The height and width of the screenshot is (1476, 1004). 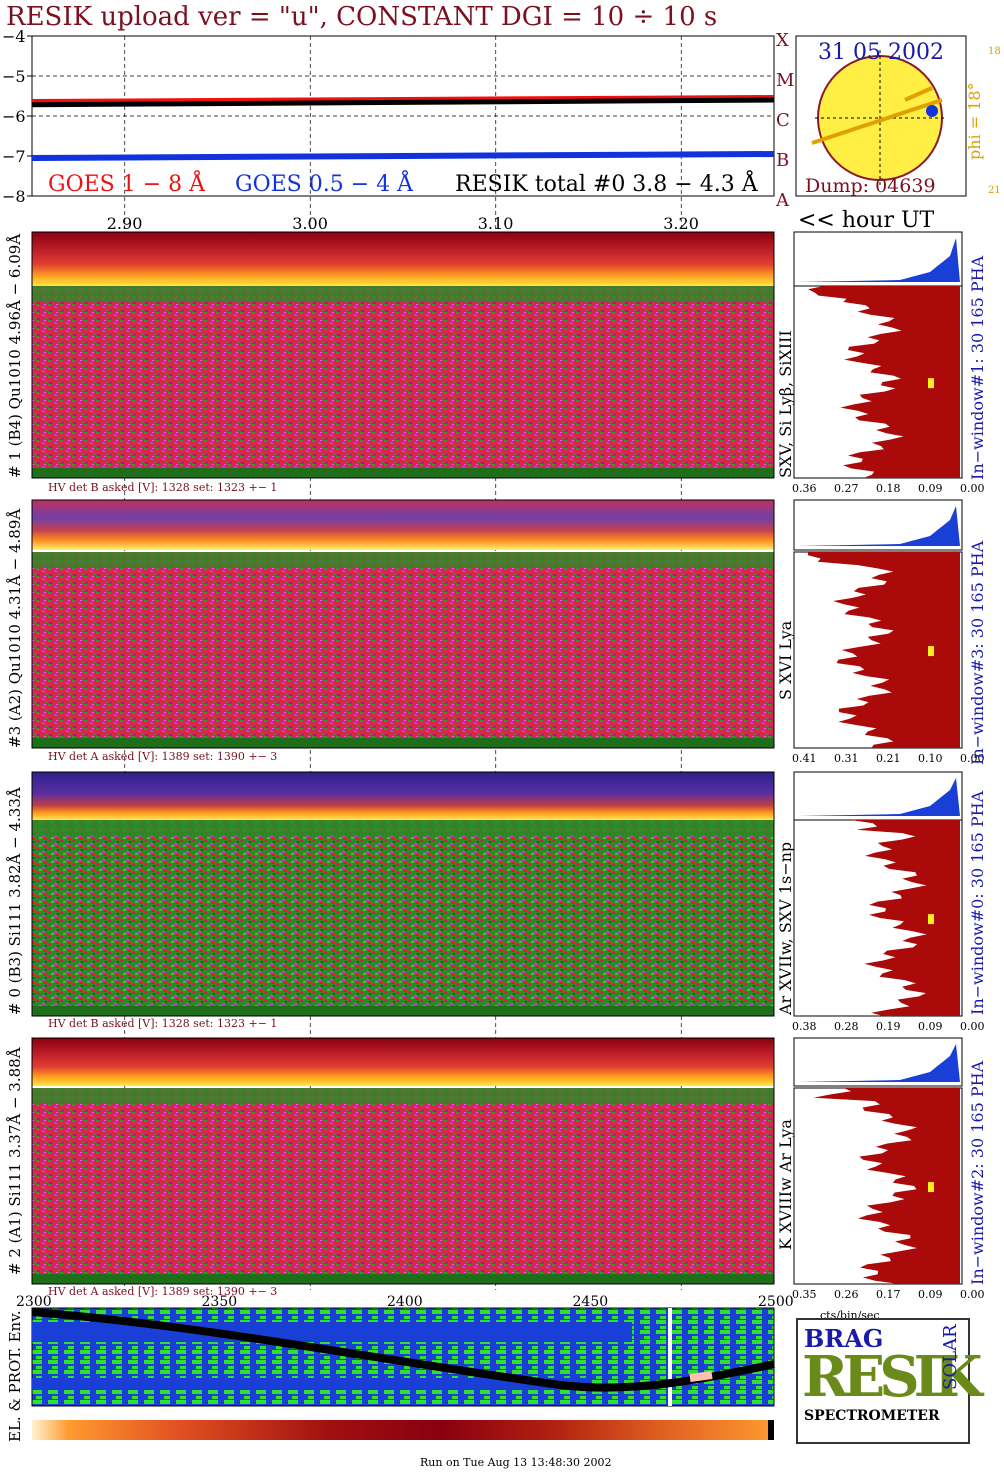 What do you see at coordinates (782, 40) in the screenshot?
I see `class-letter-x: X` at bounding box center [782, 40].